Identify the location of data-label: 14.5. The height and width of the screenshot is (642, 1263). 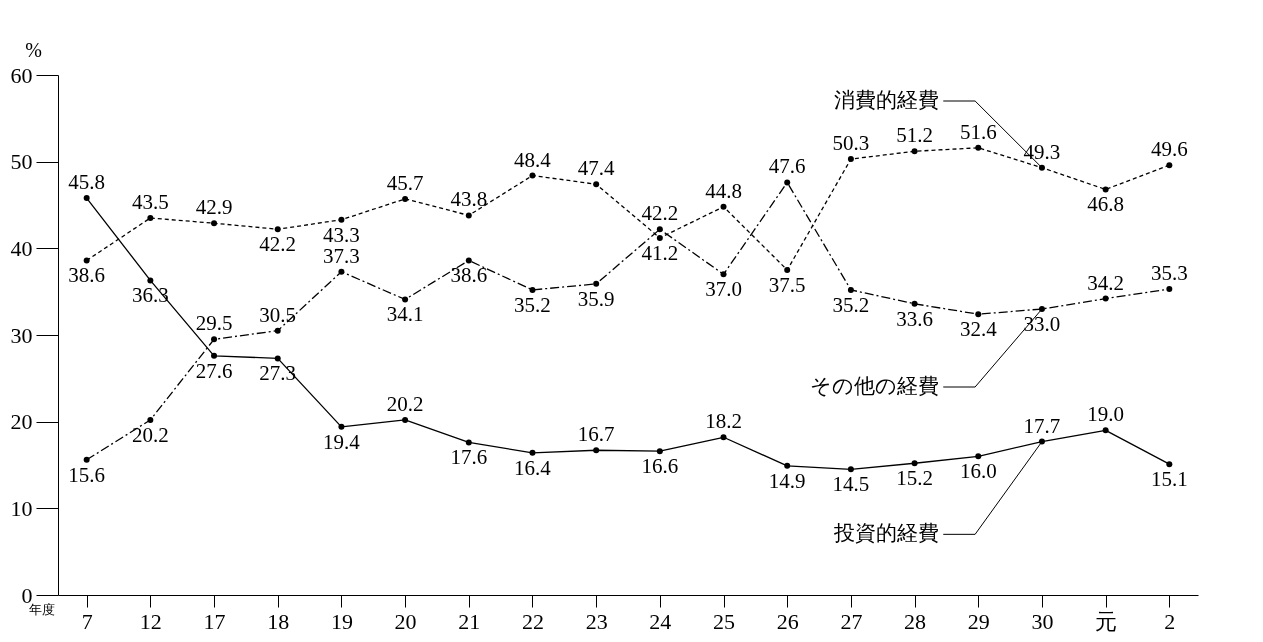
(851, 484).